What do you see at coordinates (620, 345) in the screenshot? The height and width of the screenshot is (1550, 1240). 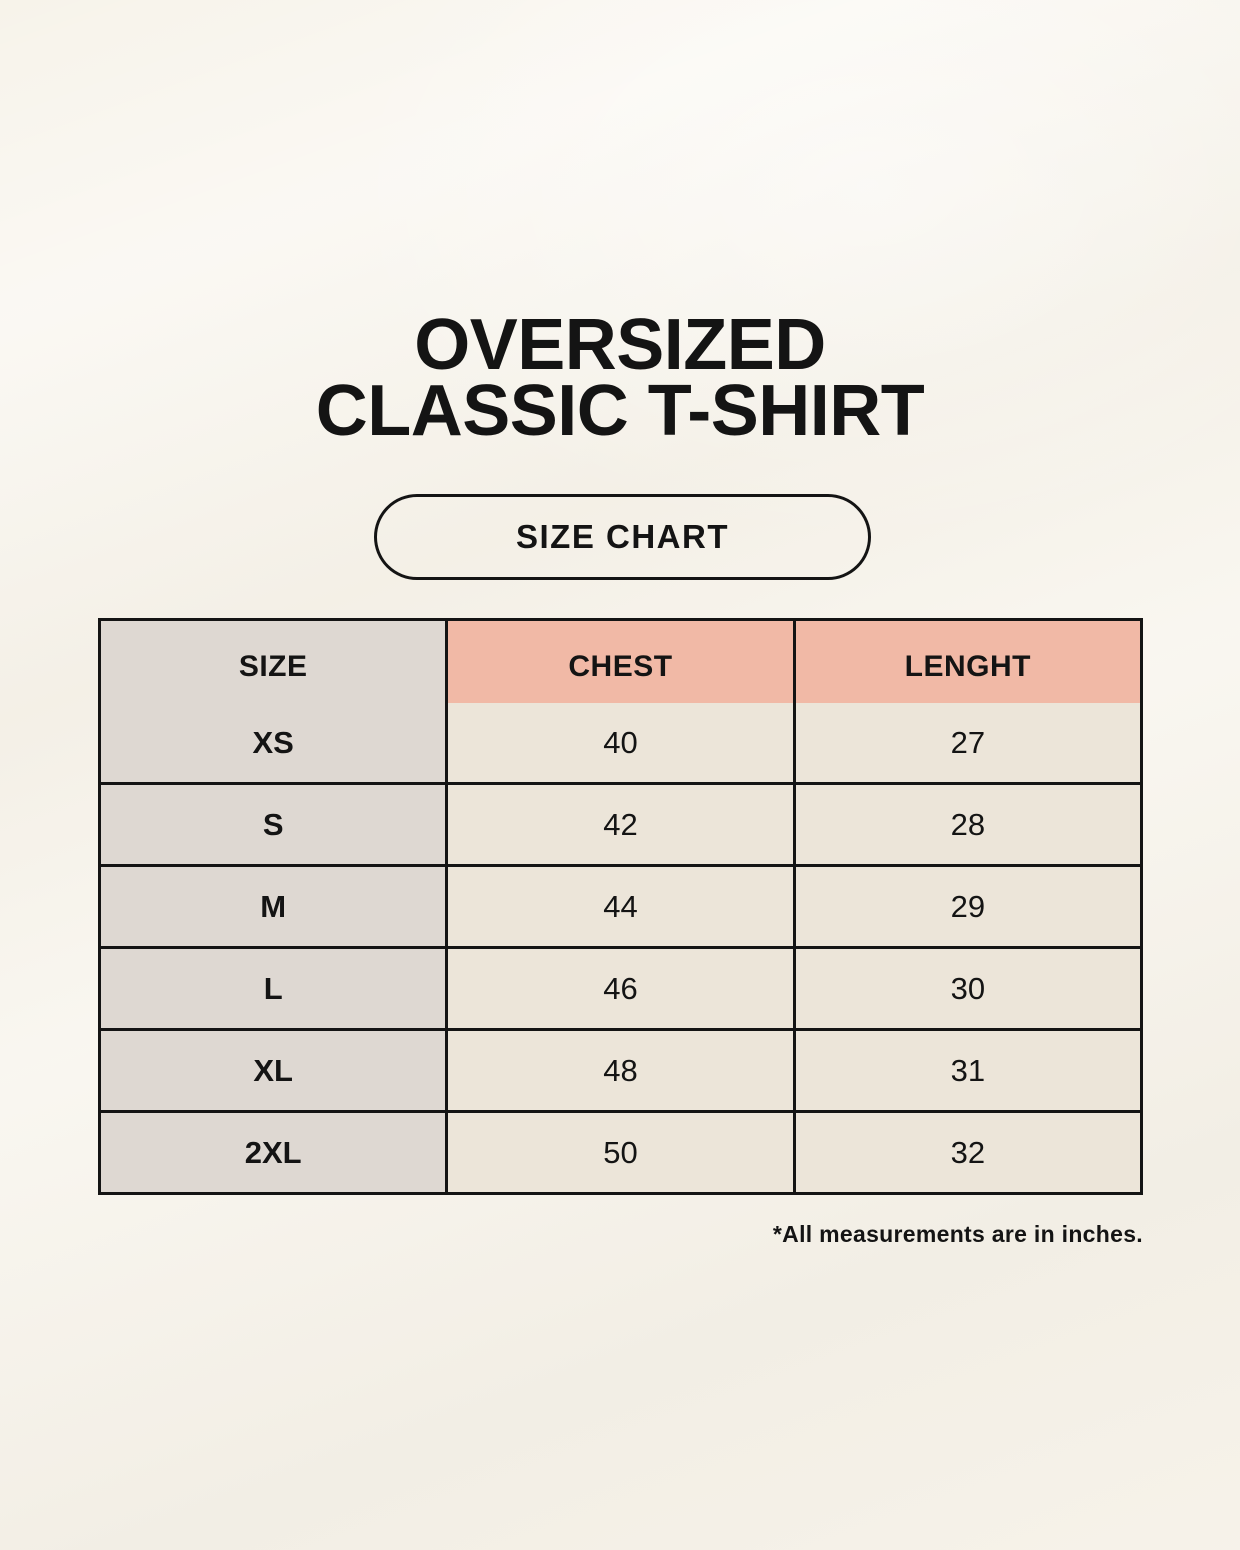 I see `product-title-line-1: OVERSIZED` at bounding box center [620, 345].